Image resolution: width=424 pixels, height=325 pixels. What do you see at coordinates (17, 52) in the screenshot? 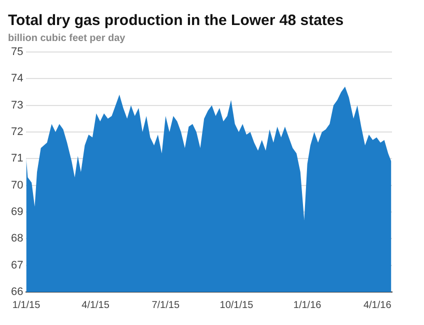
I see `y-tick-label: 75` at bounding box center [17, 52].